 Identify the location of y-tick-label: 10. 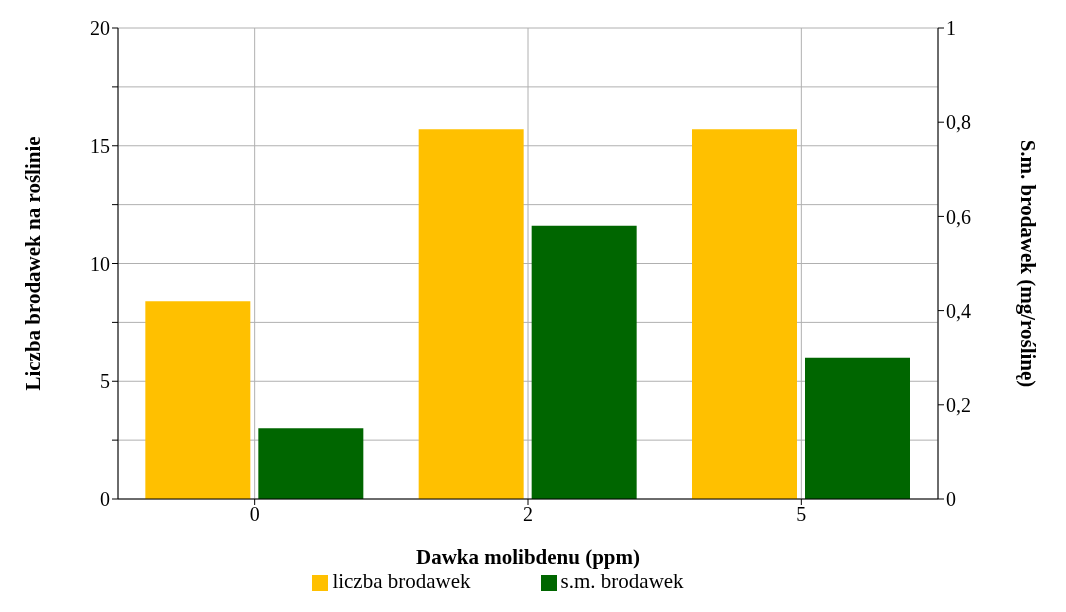
(100, 263).